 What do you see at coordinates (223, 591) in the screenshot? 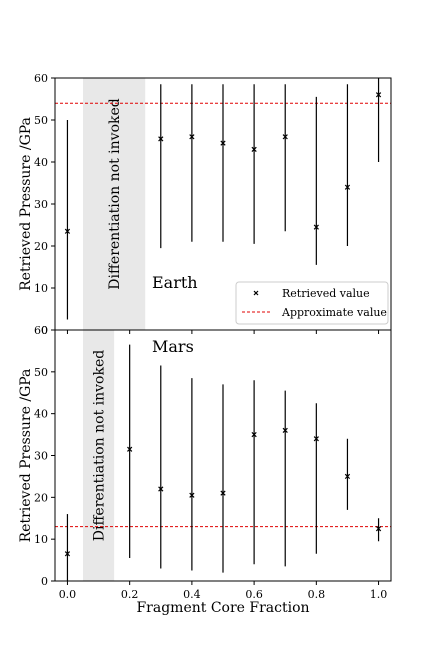
I see `mars-x-ticks: 0.0 0.2 0.4 0.6 0.8 1.0` at bounding box center [223, 591].